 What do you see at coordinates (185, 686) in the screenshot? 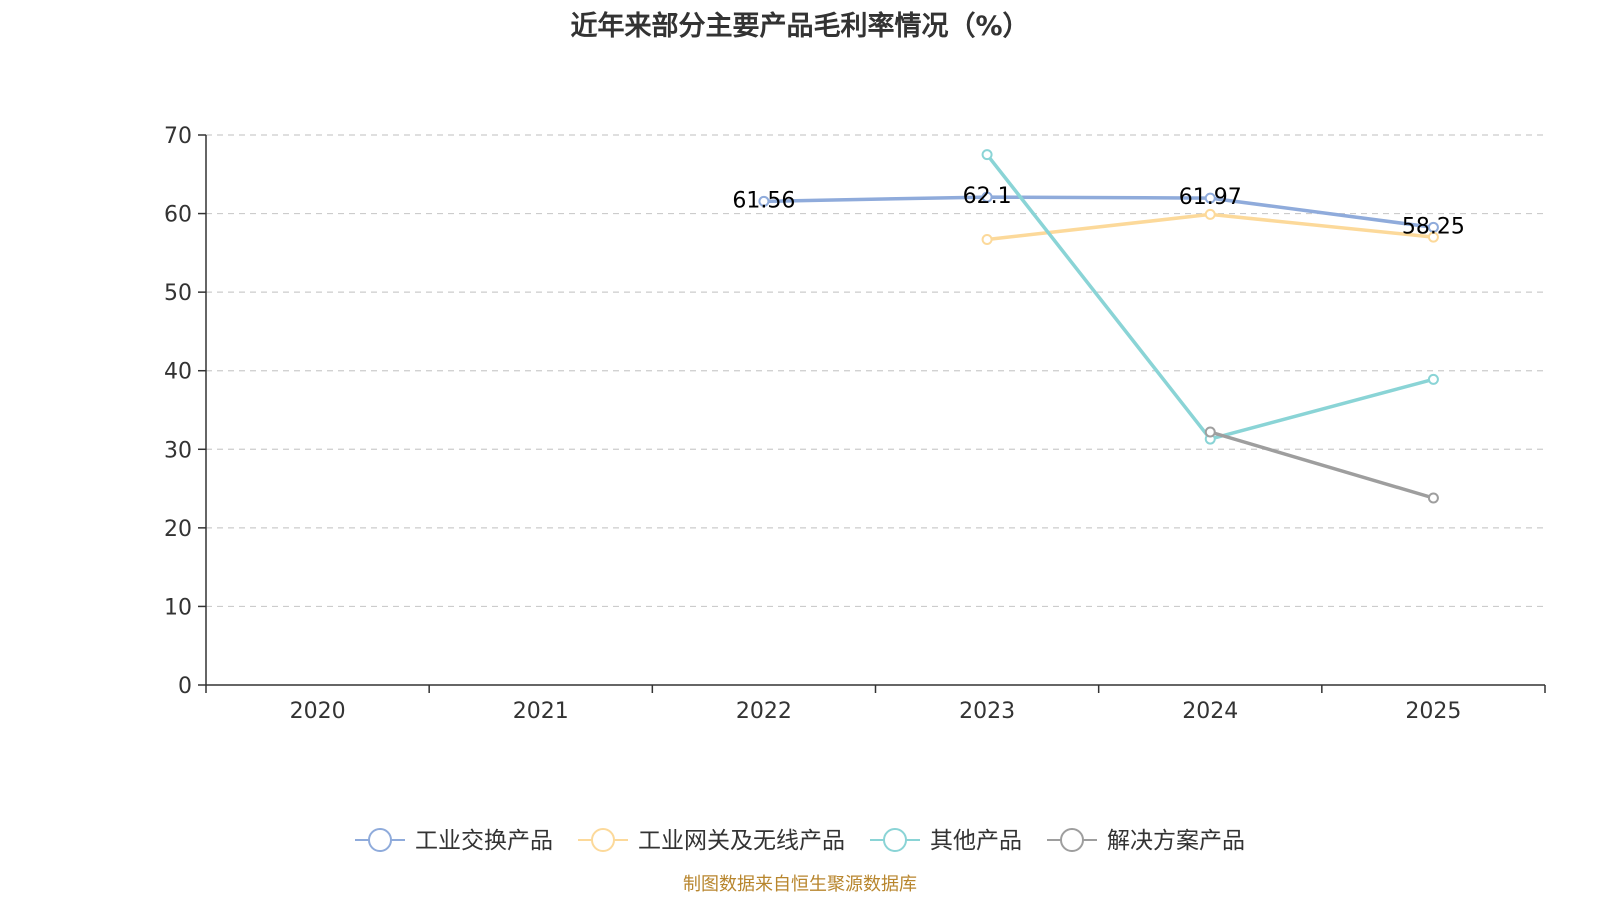
I see `y-tick-label: 0` at bounding box center [185, 686].